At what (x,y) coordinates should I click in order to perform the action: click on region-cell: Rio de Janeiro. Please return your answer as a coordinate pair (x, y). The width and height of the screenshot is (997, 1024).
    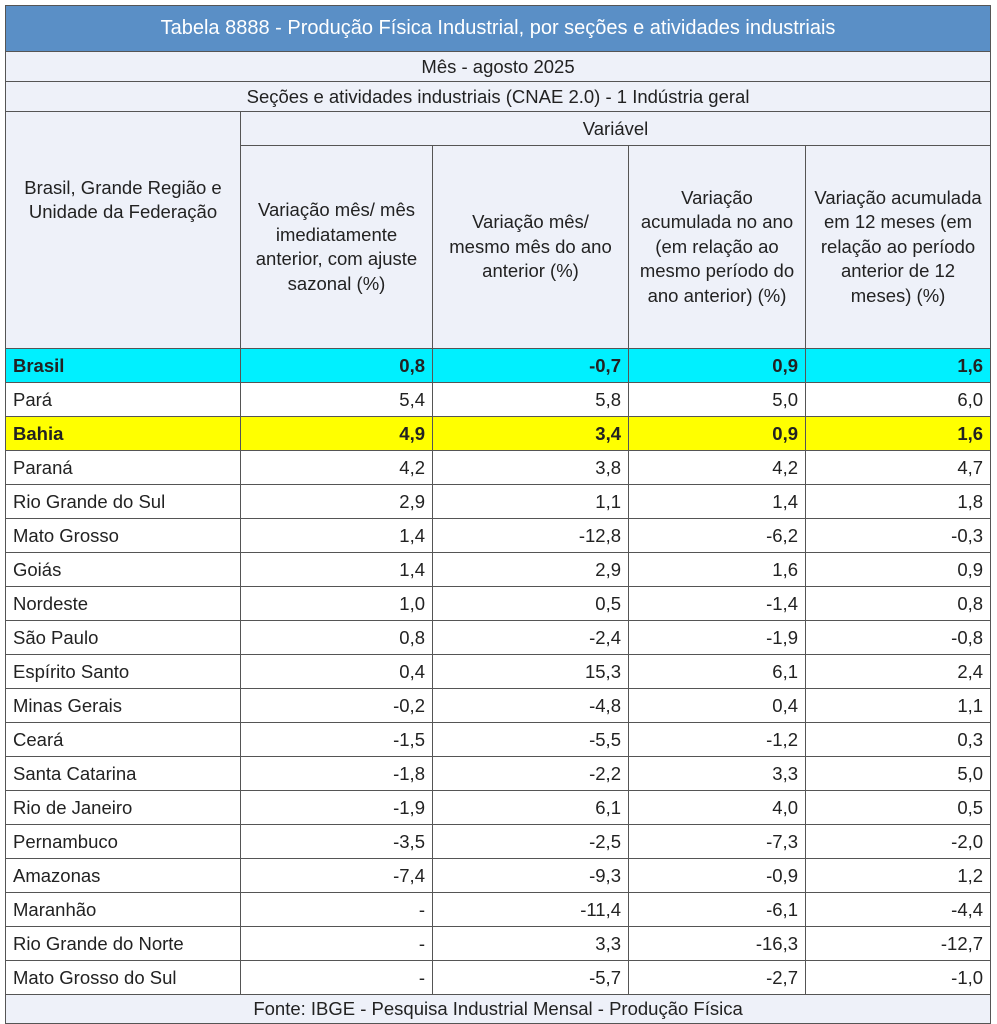
    Looking at the image, I should click on (123, 807).